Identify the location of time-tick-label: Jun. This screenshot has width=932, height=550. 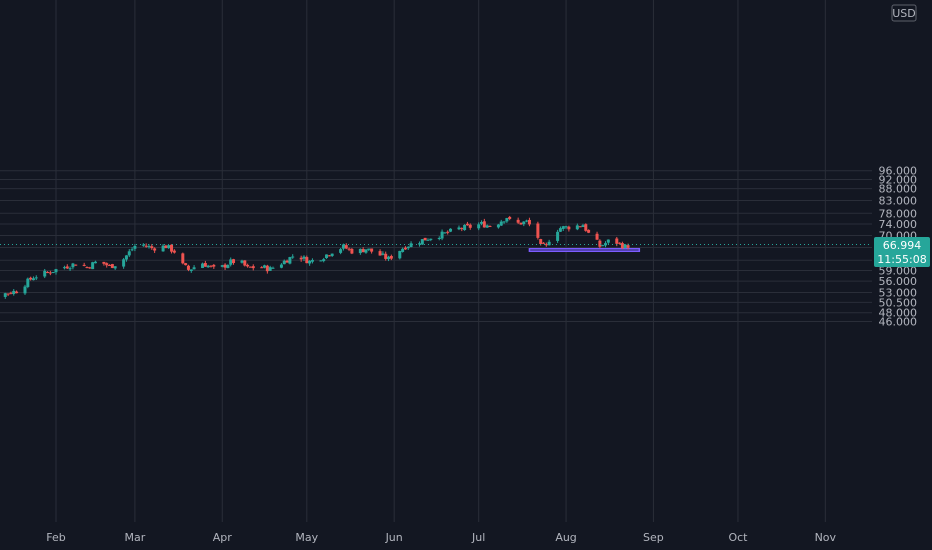
(394, 537).